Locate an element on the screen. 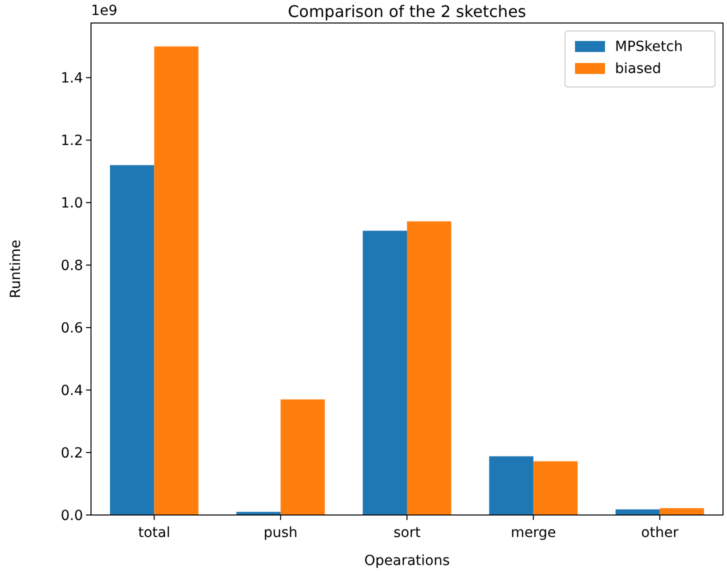 This screenshot has height=571, width=727. legend-label: MPSketch is located at coordinates (649, 47).